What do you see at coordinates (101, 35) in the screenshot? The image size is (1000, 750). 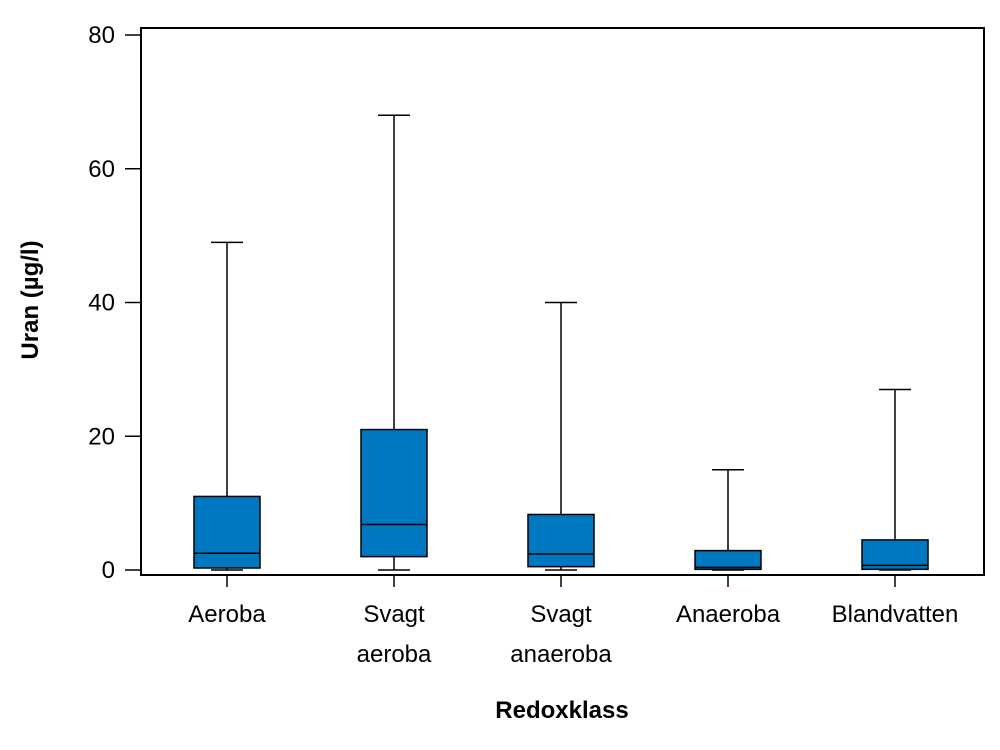 I see `y-tick-label: 80` at bounding box center [101, 35].